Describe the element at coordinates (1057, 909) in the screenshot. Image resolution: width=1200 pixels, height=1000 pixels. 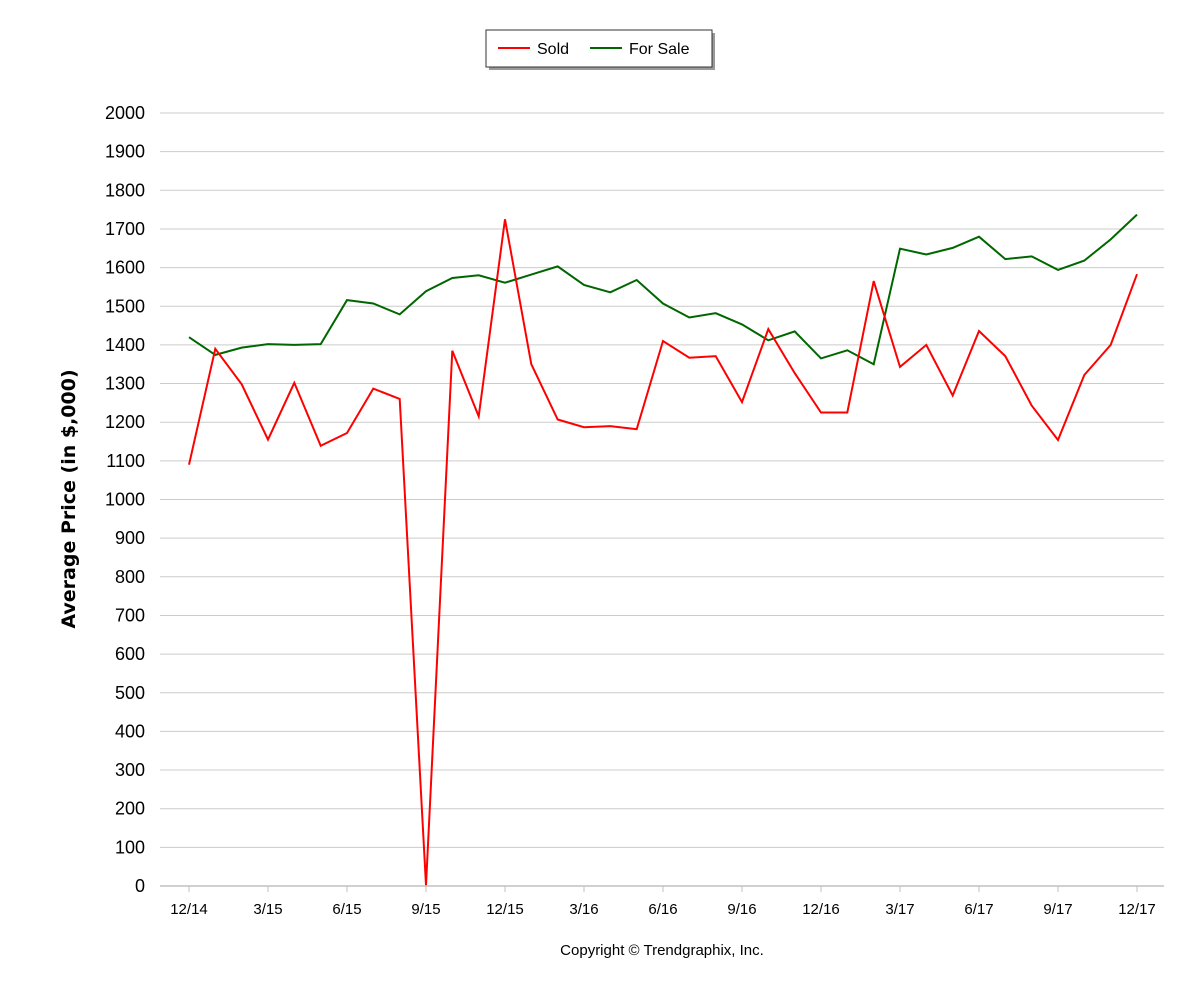
I see `x-tick-label: 9/17` at that location.